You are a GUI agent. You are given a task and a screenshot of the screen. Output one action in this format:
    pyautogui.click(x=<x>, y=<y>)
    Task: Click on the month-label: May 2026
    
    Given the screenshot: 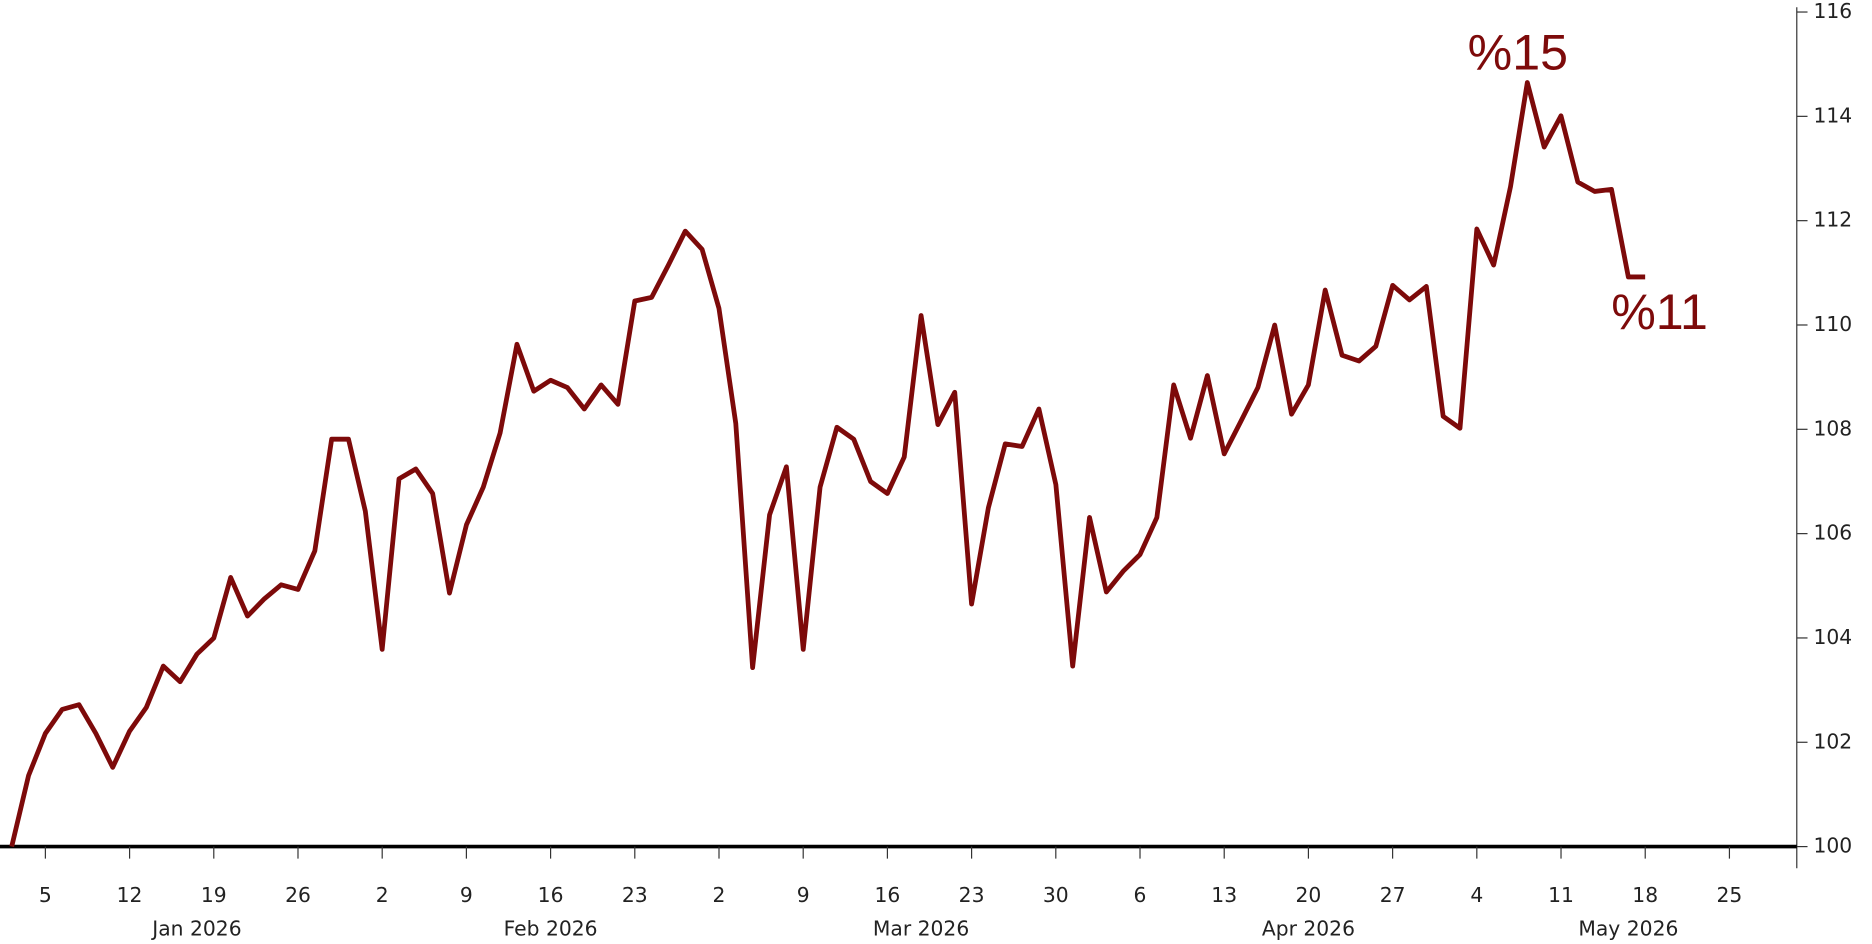 What is the action you would take?
    pyautogui.click(x=1628, y=929)
    